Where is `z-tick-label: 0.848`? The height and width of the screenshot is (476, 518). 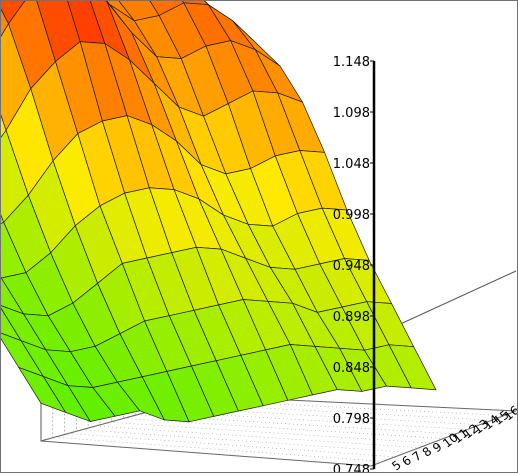
z-tick-label: 0.848 is located at coordinates (351, 368).